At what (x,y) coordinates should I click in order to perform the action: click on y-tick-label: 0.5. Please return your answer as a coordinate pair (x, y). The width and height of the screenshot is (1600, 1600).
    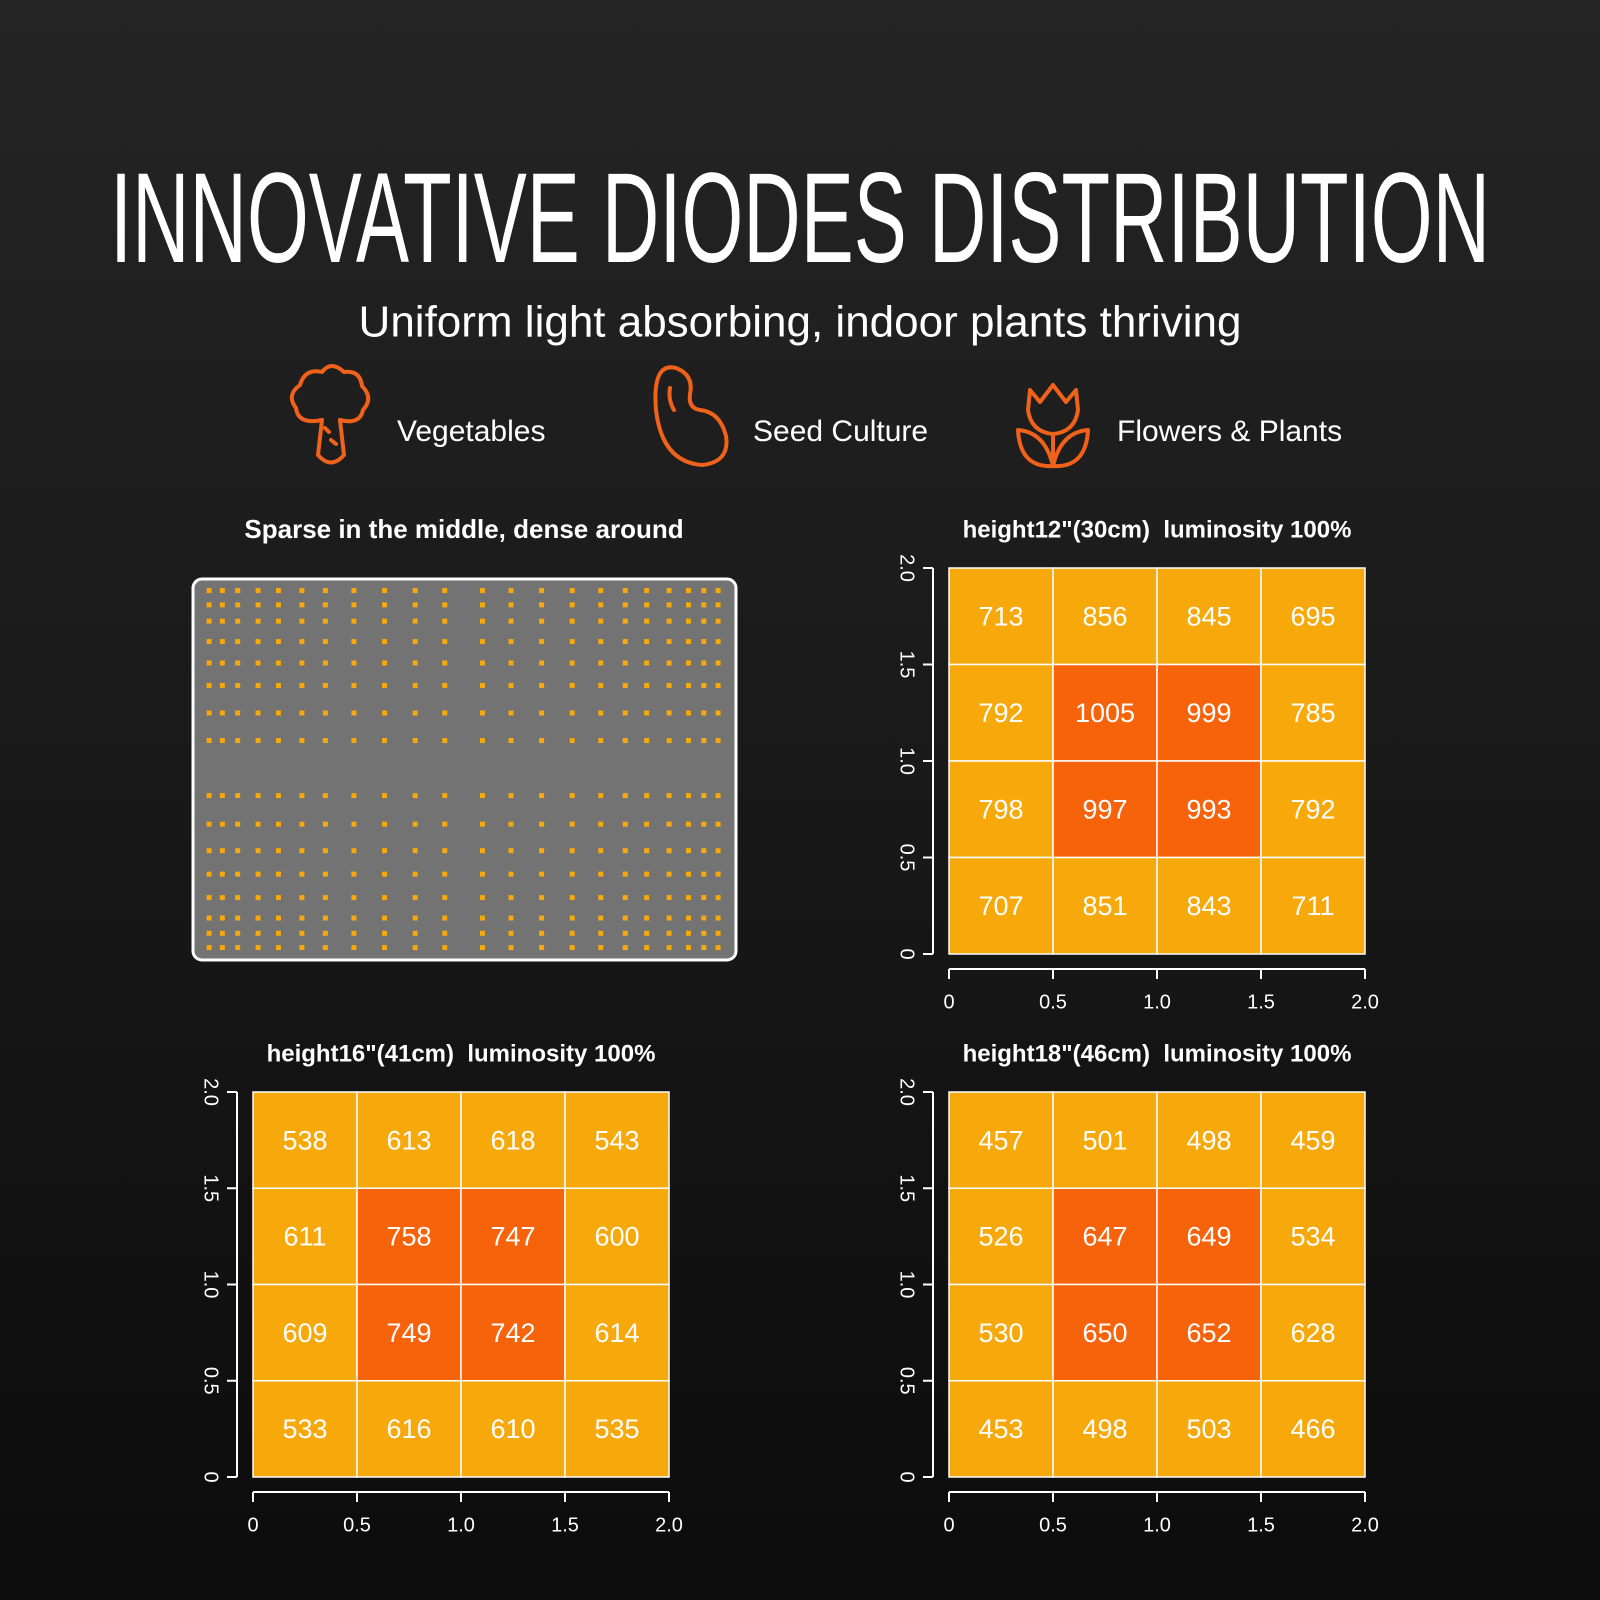
    Looking at the image, I should click on (211, 1381).